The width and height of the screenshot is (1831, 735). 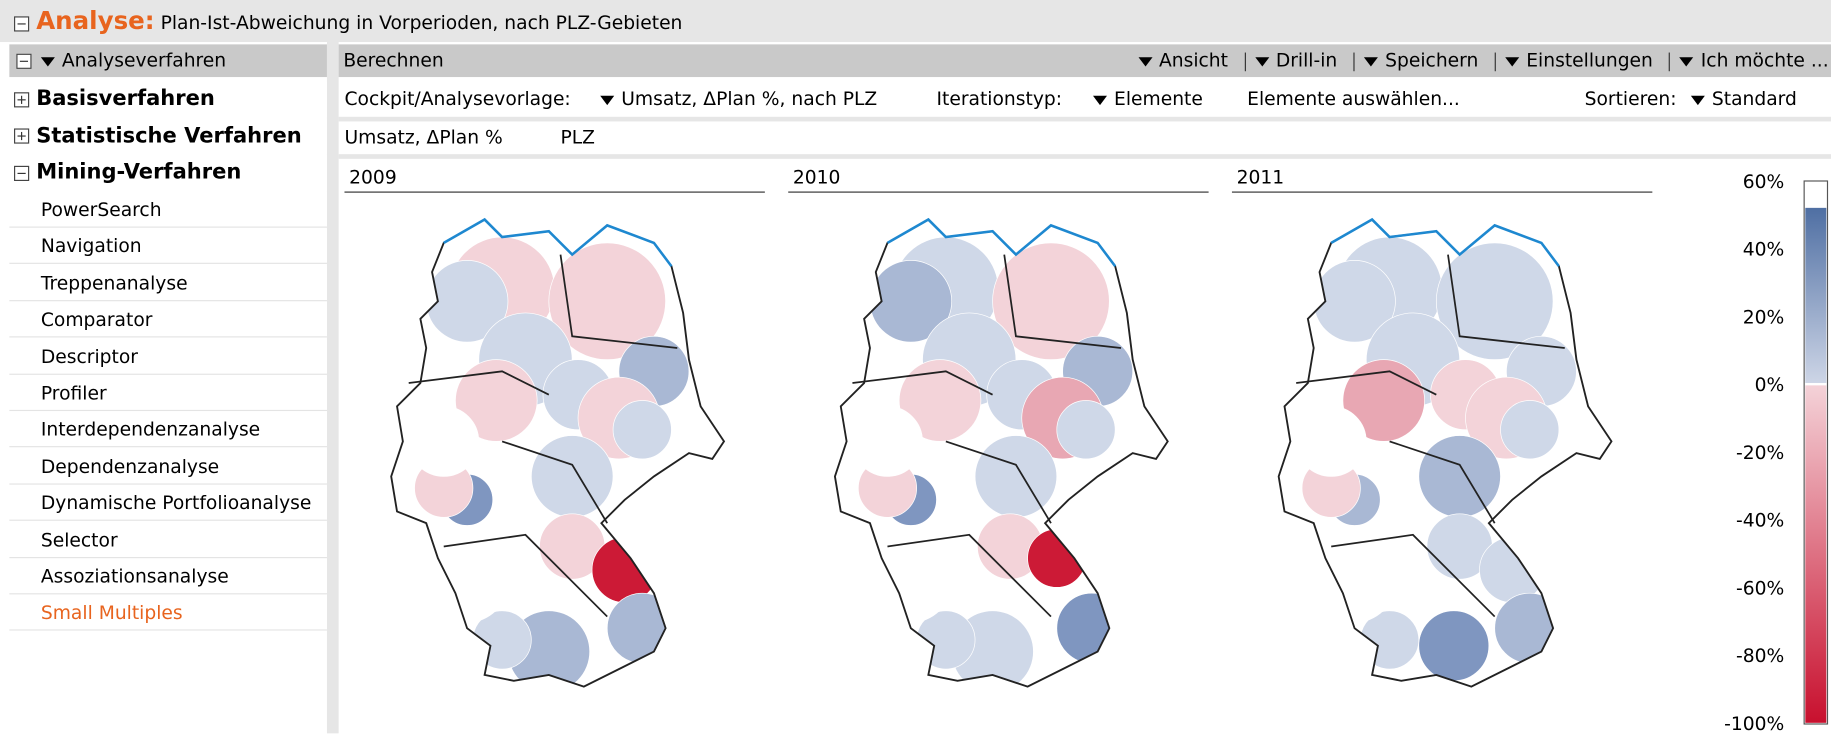 I want to click on toolbar-menu-text: Einstellungen, so click(x=1589, y=60).